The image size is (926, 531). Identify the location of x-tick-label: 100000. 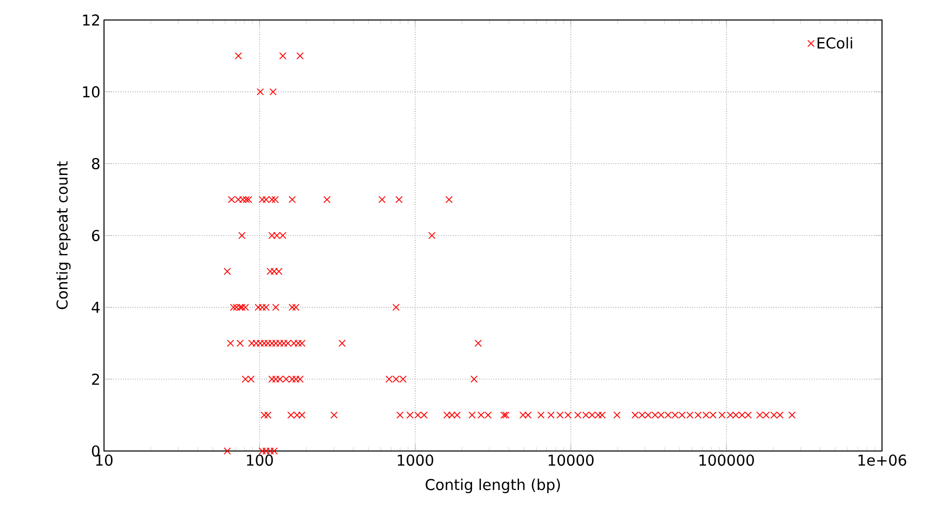
(727, 460).